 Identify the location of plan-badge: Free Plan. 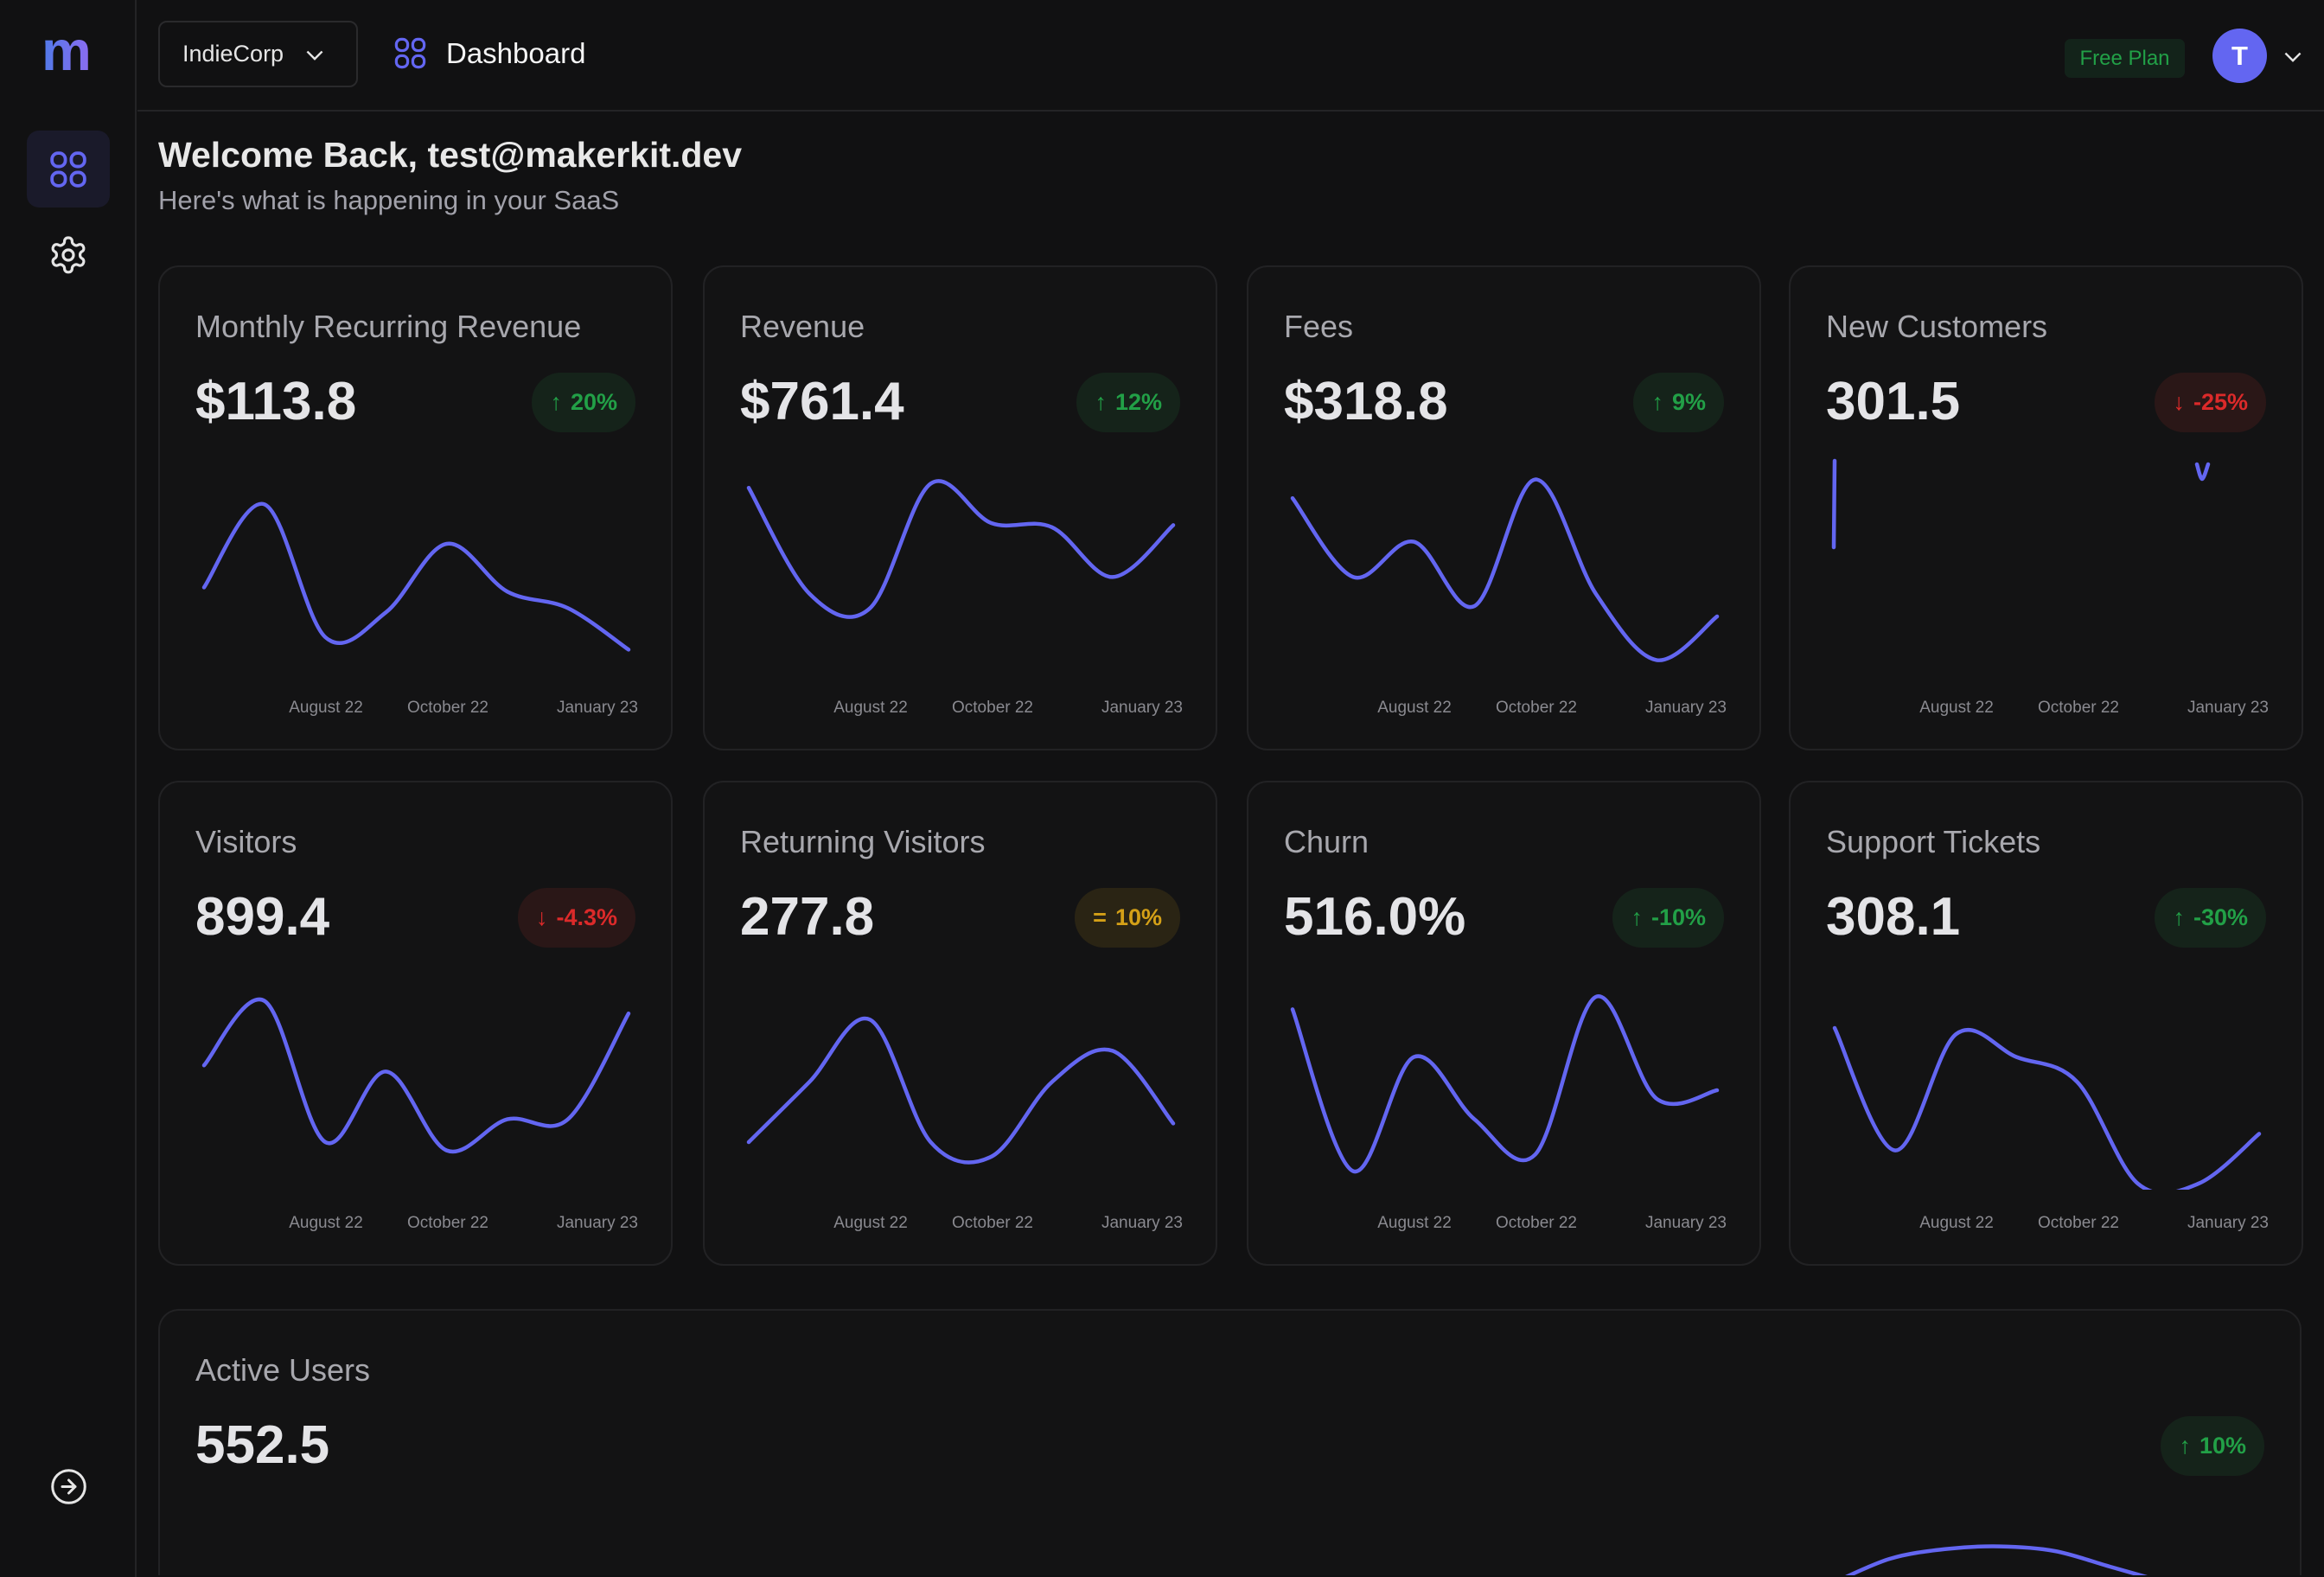
(2125, 59).